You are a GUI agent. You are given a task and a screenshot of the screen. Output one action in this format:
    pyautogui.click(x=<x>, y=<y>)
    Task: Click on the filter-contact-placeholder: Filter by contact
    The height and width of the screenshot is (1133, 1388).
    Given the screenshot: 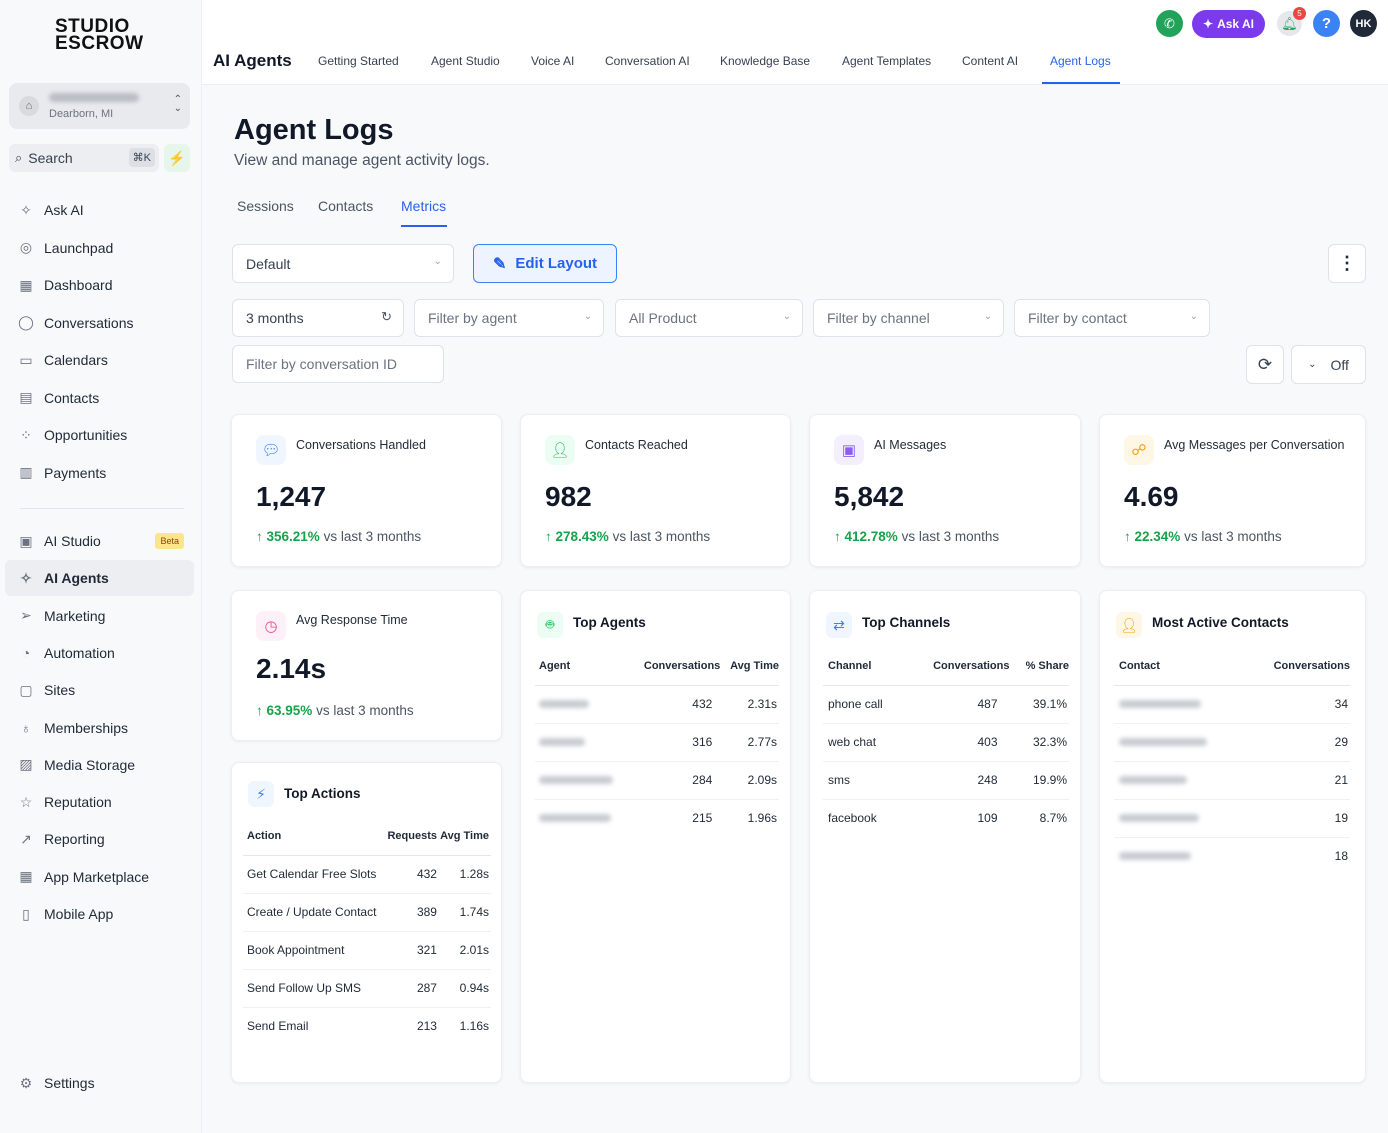 What is the action you would take?
    pyautogui.click(x=1077, y=318)
    